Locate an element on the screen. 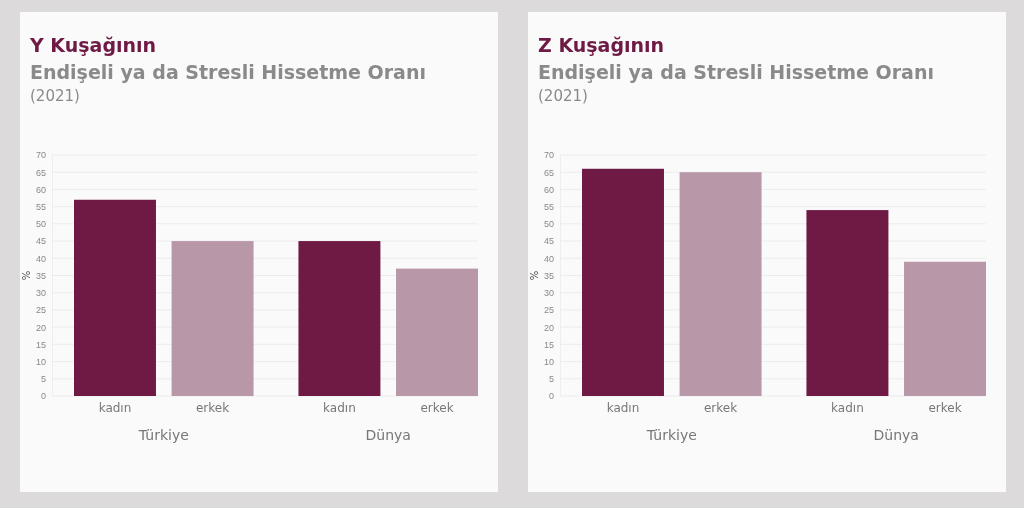 This screenshot has width=1024, height=508. chart-title: Y Kuşağının is located at coordinates (93, 45).